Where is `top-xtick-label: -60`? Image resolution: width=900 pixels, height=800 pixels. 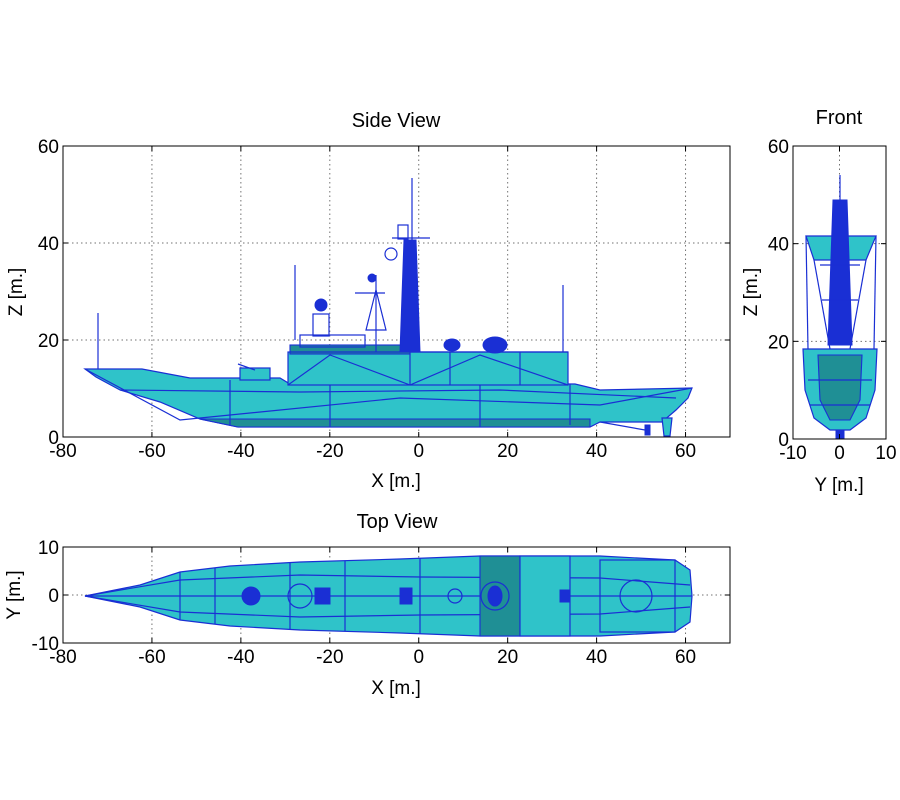
top-xtick-label: -60 is located at coordinates (151, 657).